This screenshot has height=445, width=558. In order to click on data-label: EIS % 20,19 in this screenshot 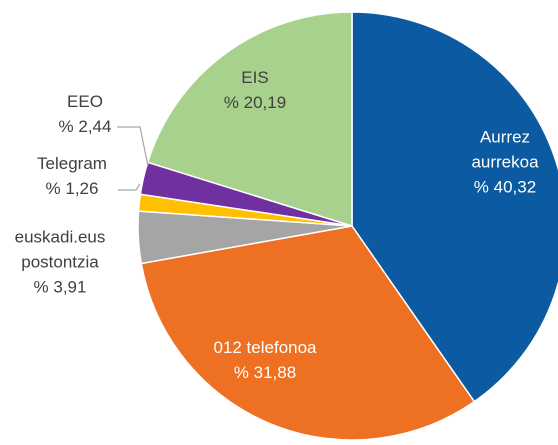, I will do `click(255, 90)`.